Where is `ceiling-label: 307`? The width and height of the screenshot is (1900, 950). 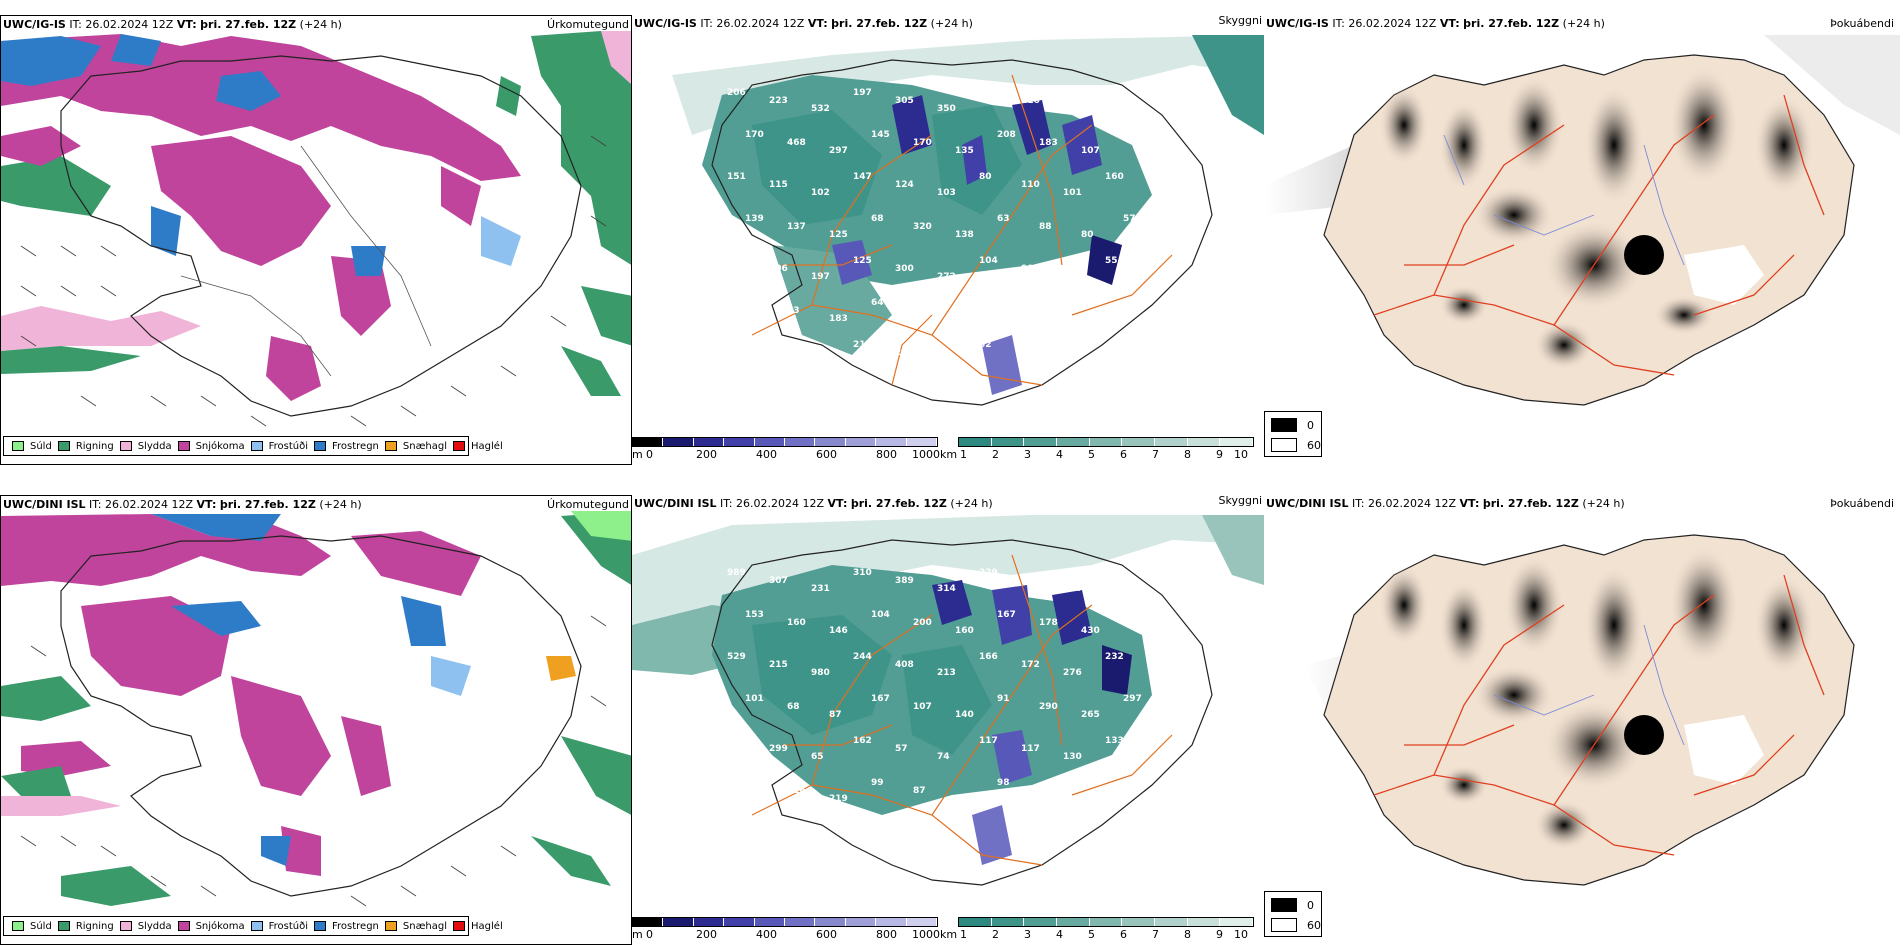
ceiling-label: 307 is located at coordinates (778, 581).